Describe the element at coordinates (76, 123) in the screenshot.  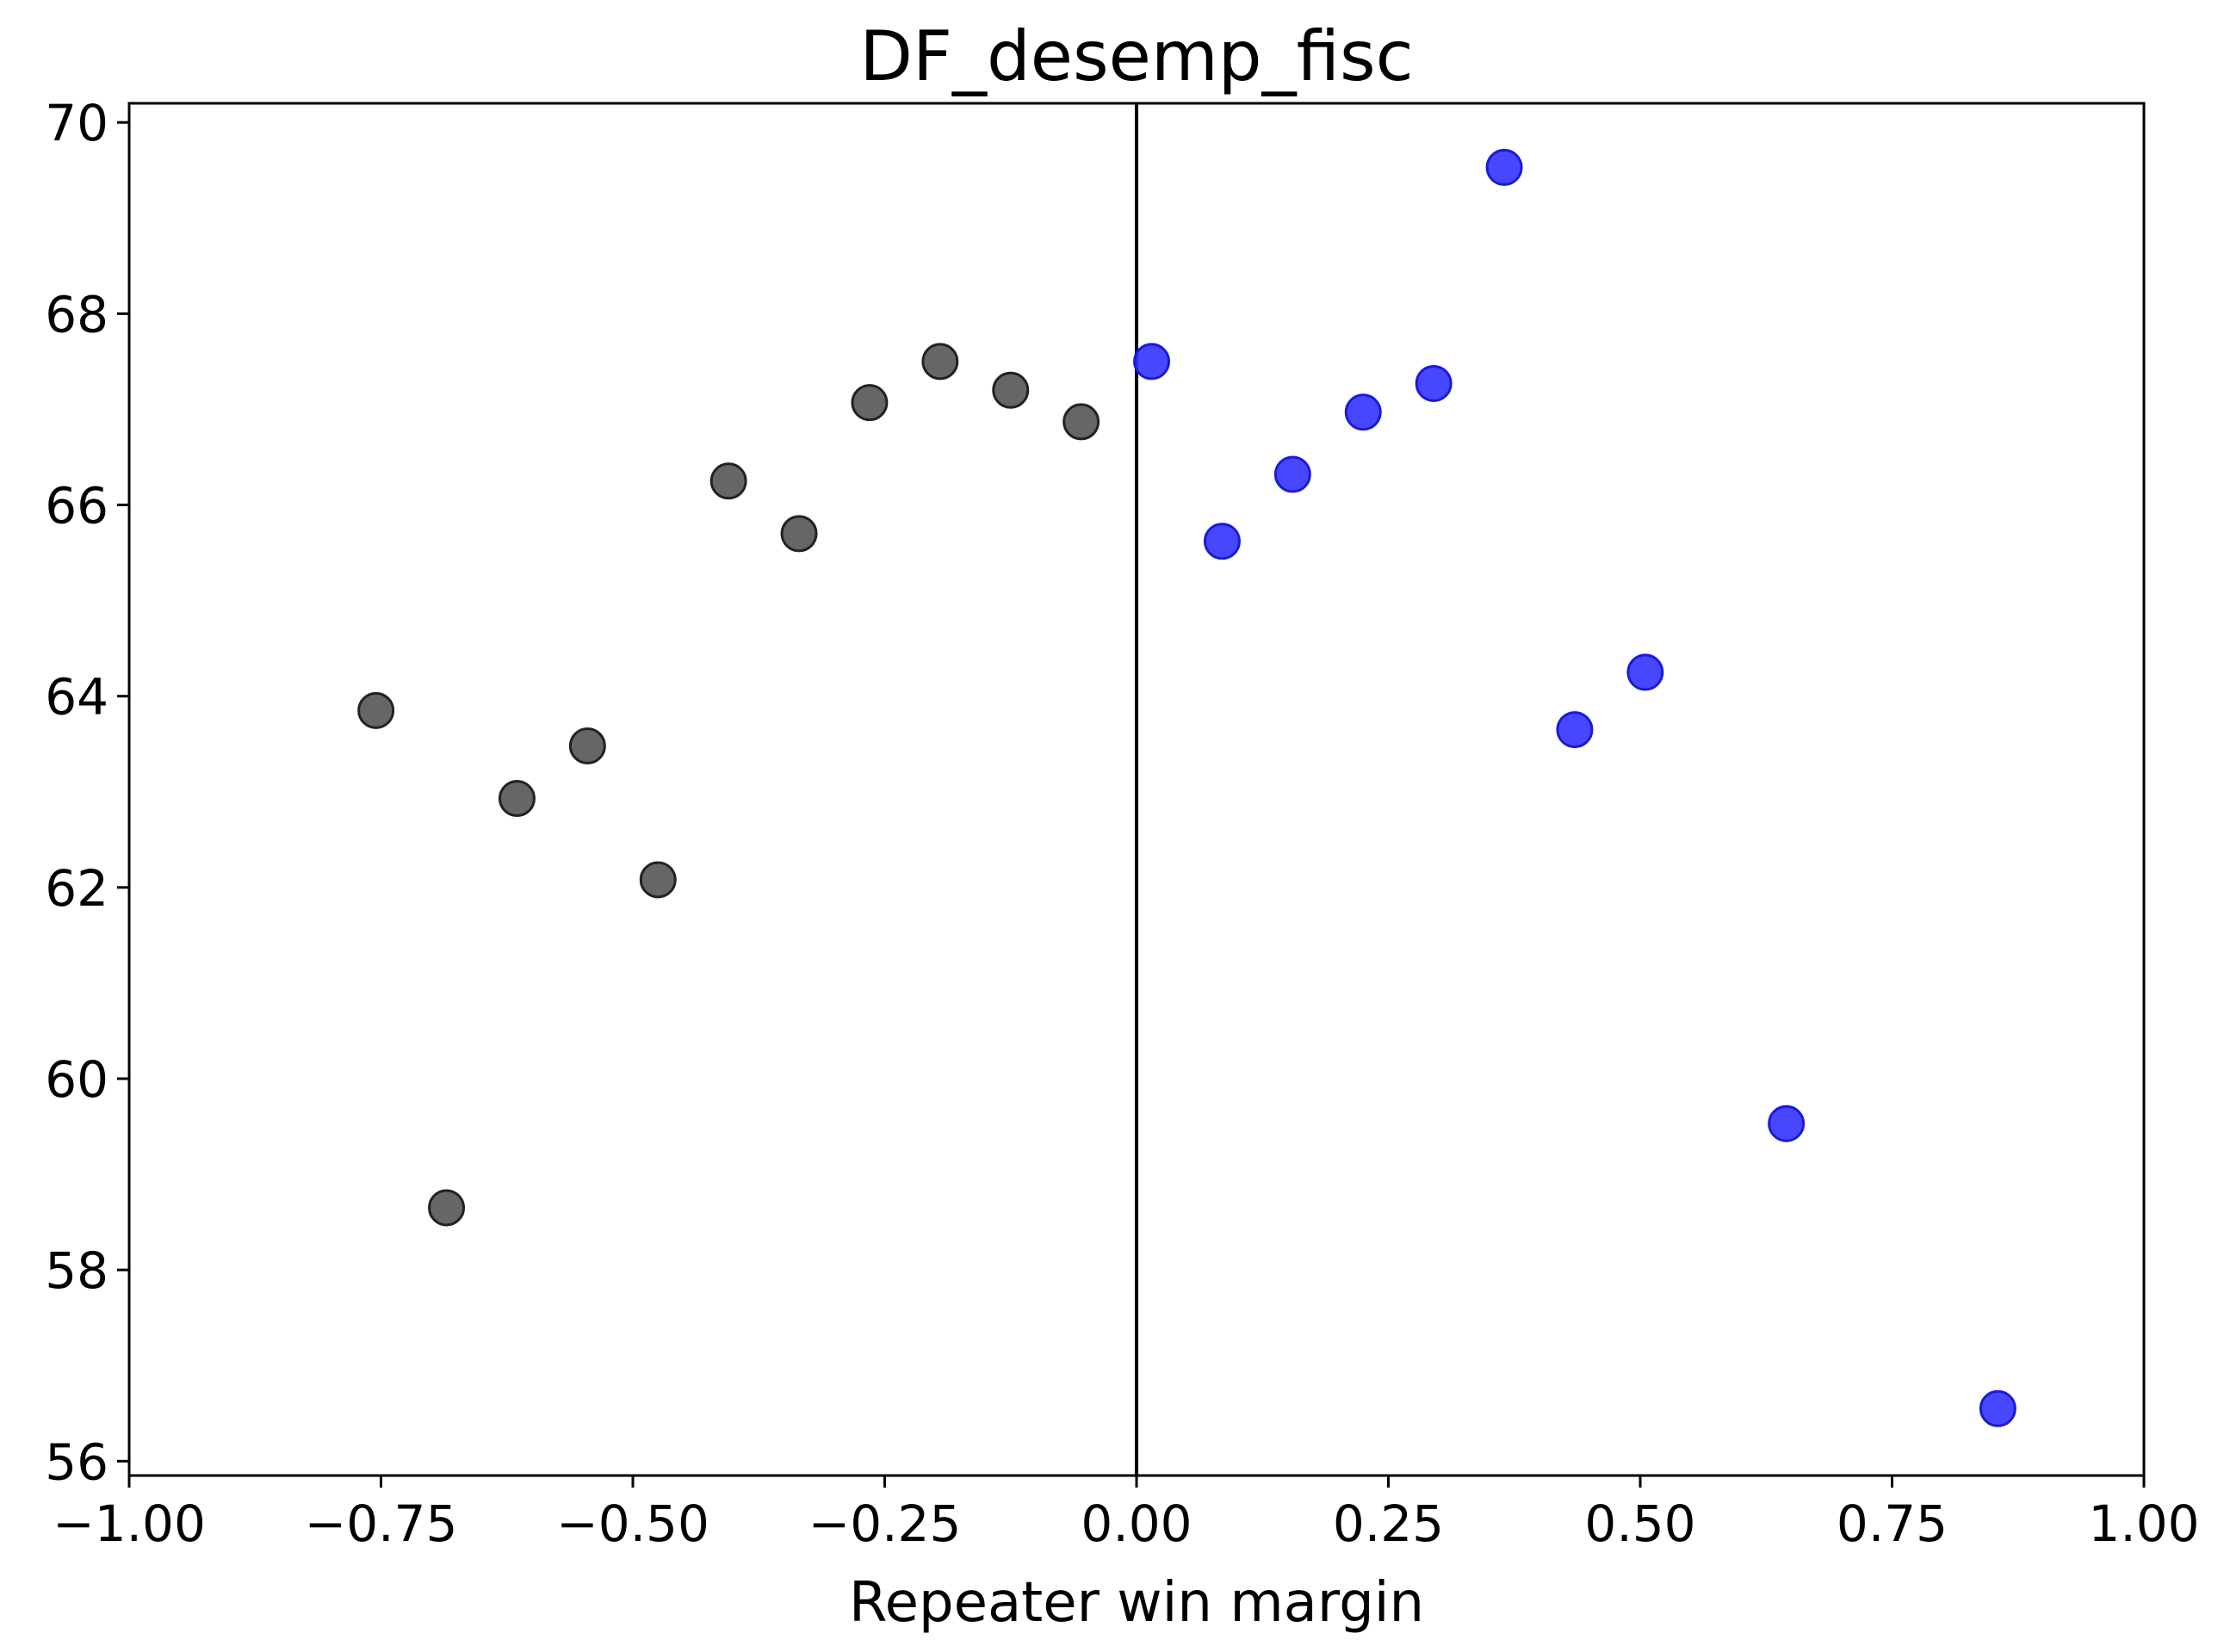
I see `y-tick-label: 70` at that location.